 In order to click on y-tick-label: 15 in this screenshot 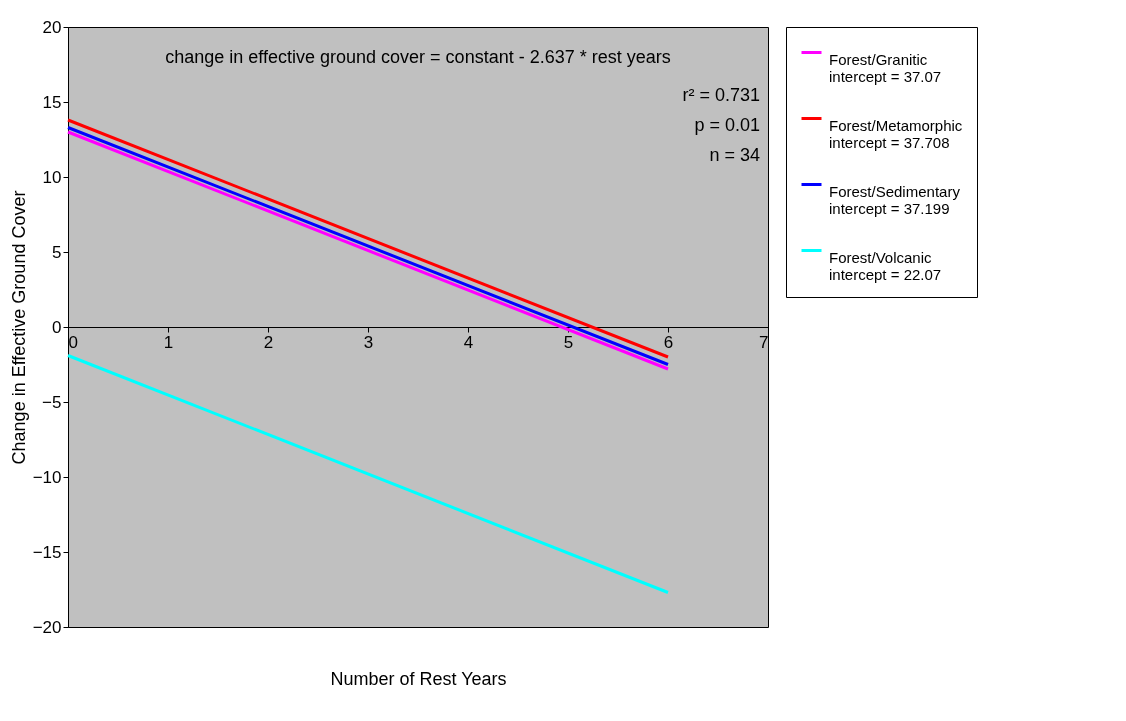, I will do `click(52, 102)`.